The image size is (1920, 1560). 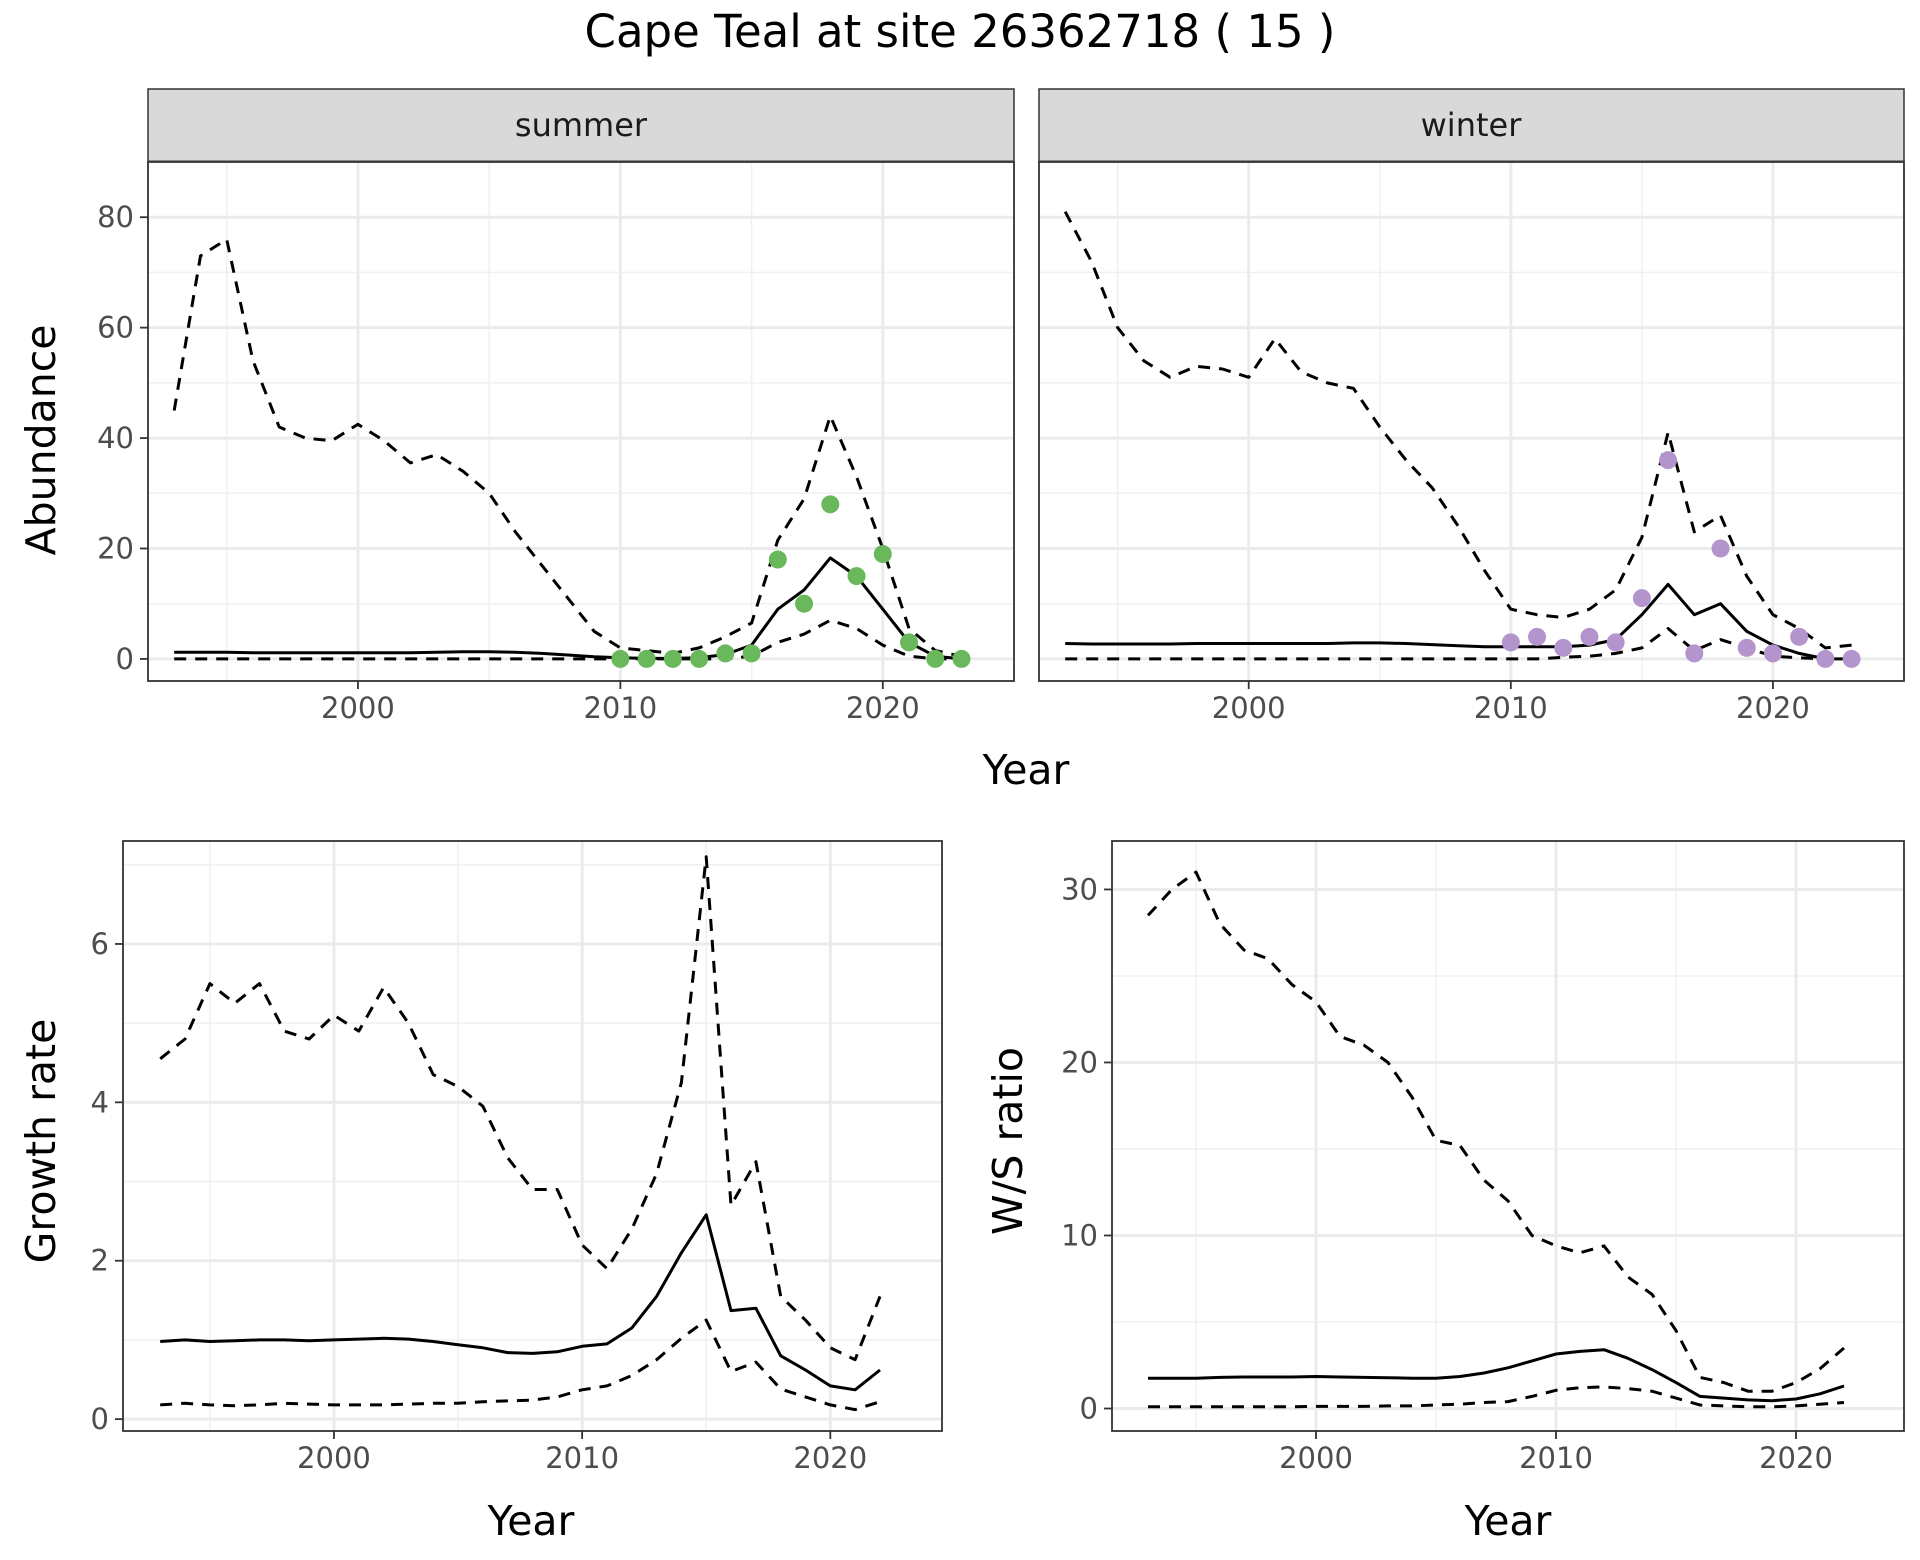 What do you see at coordinates (531, 1521) in the screenshot?
I see `x-axis-title-growth: Year` at bounding box center [531, 1521].